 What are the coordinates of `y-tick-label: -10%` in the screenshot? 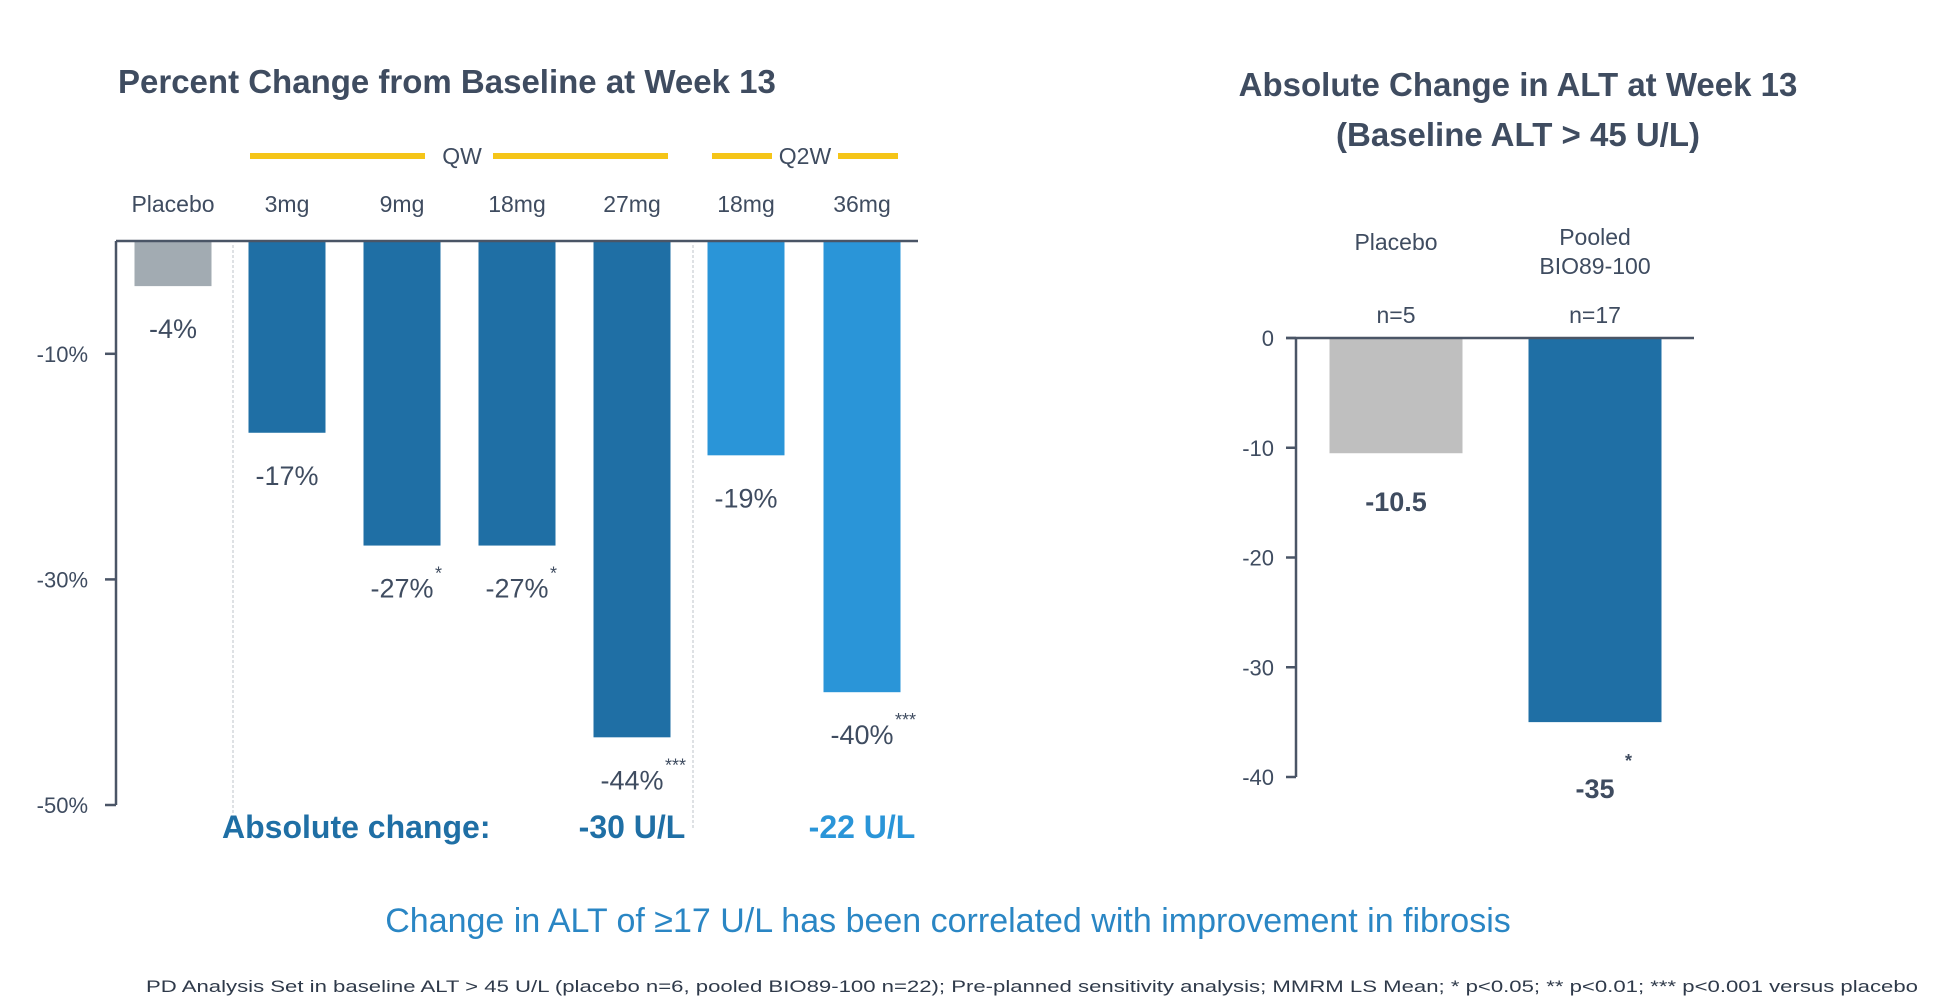 It's located at (62, 354).